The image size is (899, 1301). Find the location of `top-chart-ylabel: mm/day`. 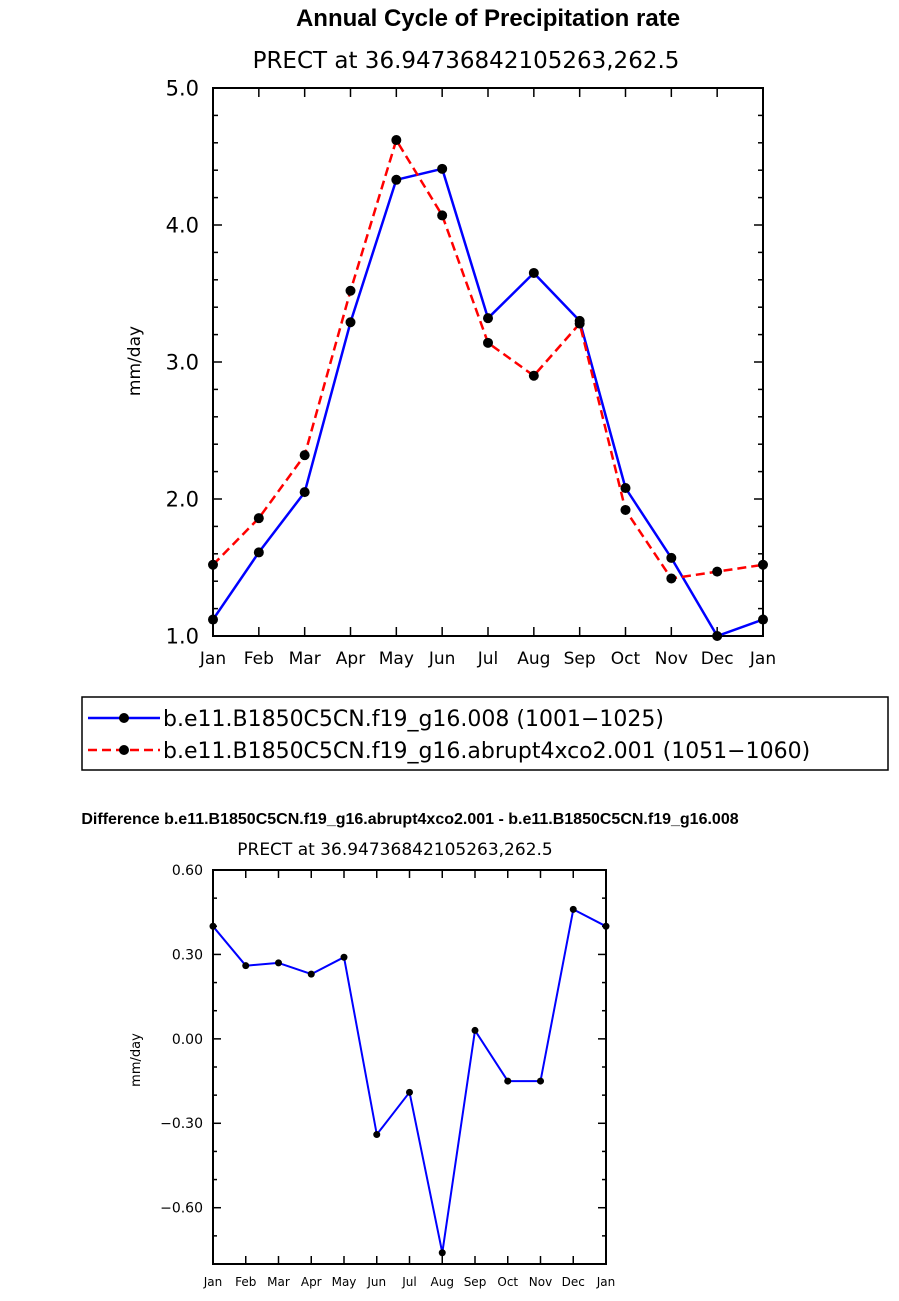

top-chart-ylabel: mm/day is located at coordinates (135, 361).